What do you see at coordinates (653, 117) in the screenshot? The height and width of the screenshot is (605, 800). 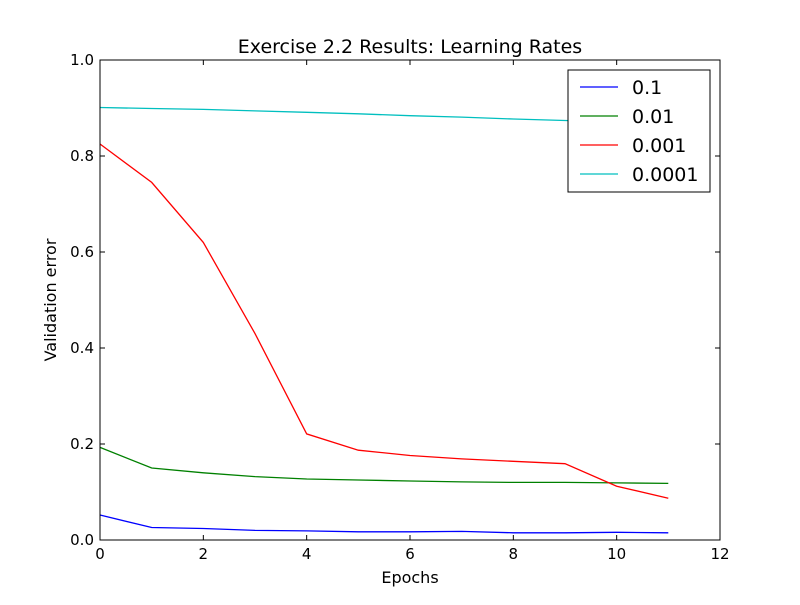 I see `legend-label-1: 0.01` at bounding box center [653, 117].